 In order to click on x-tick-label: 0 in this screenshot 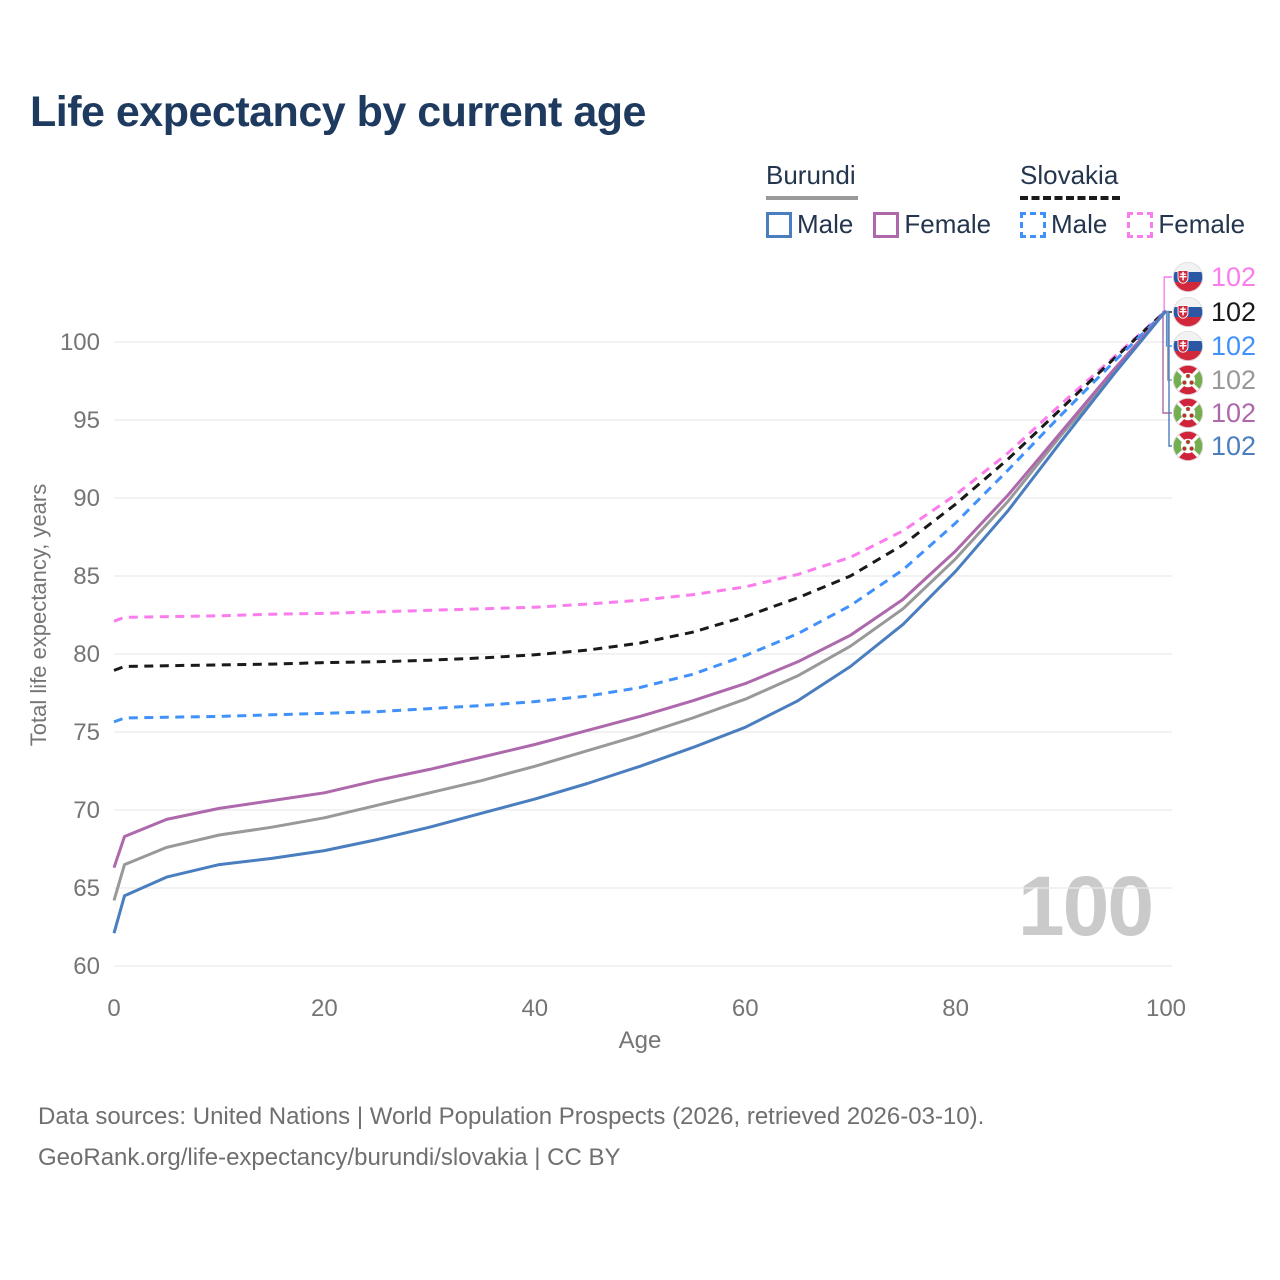, I will do `click(113, 1008)`.